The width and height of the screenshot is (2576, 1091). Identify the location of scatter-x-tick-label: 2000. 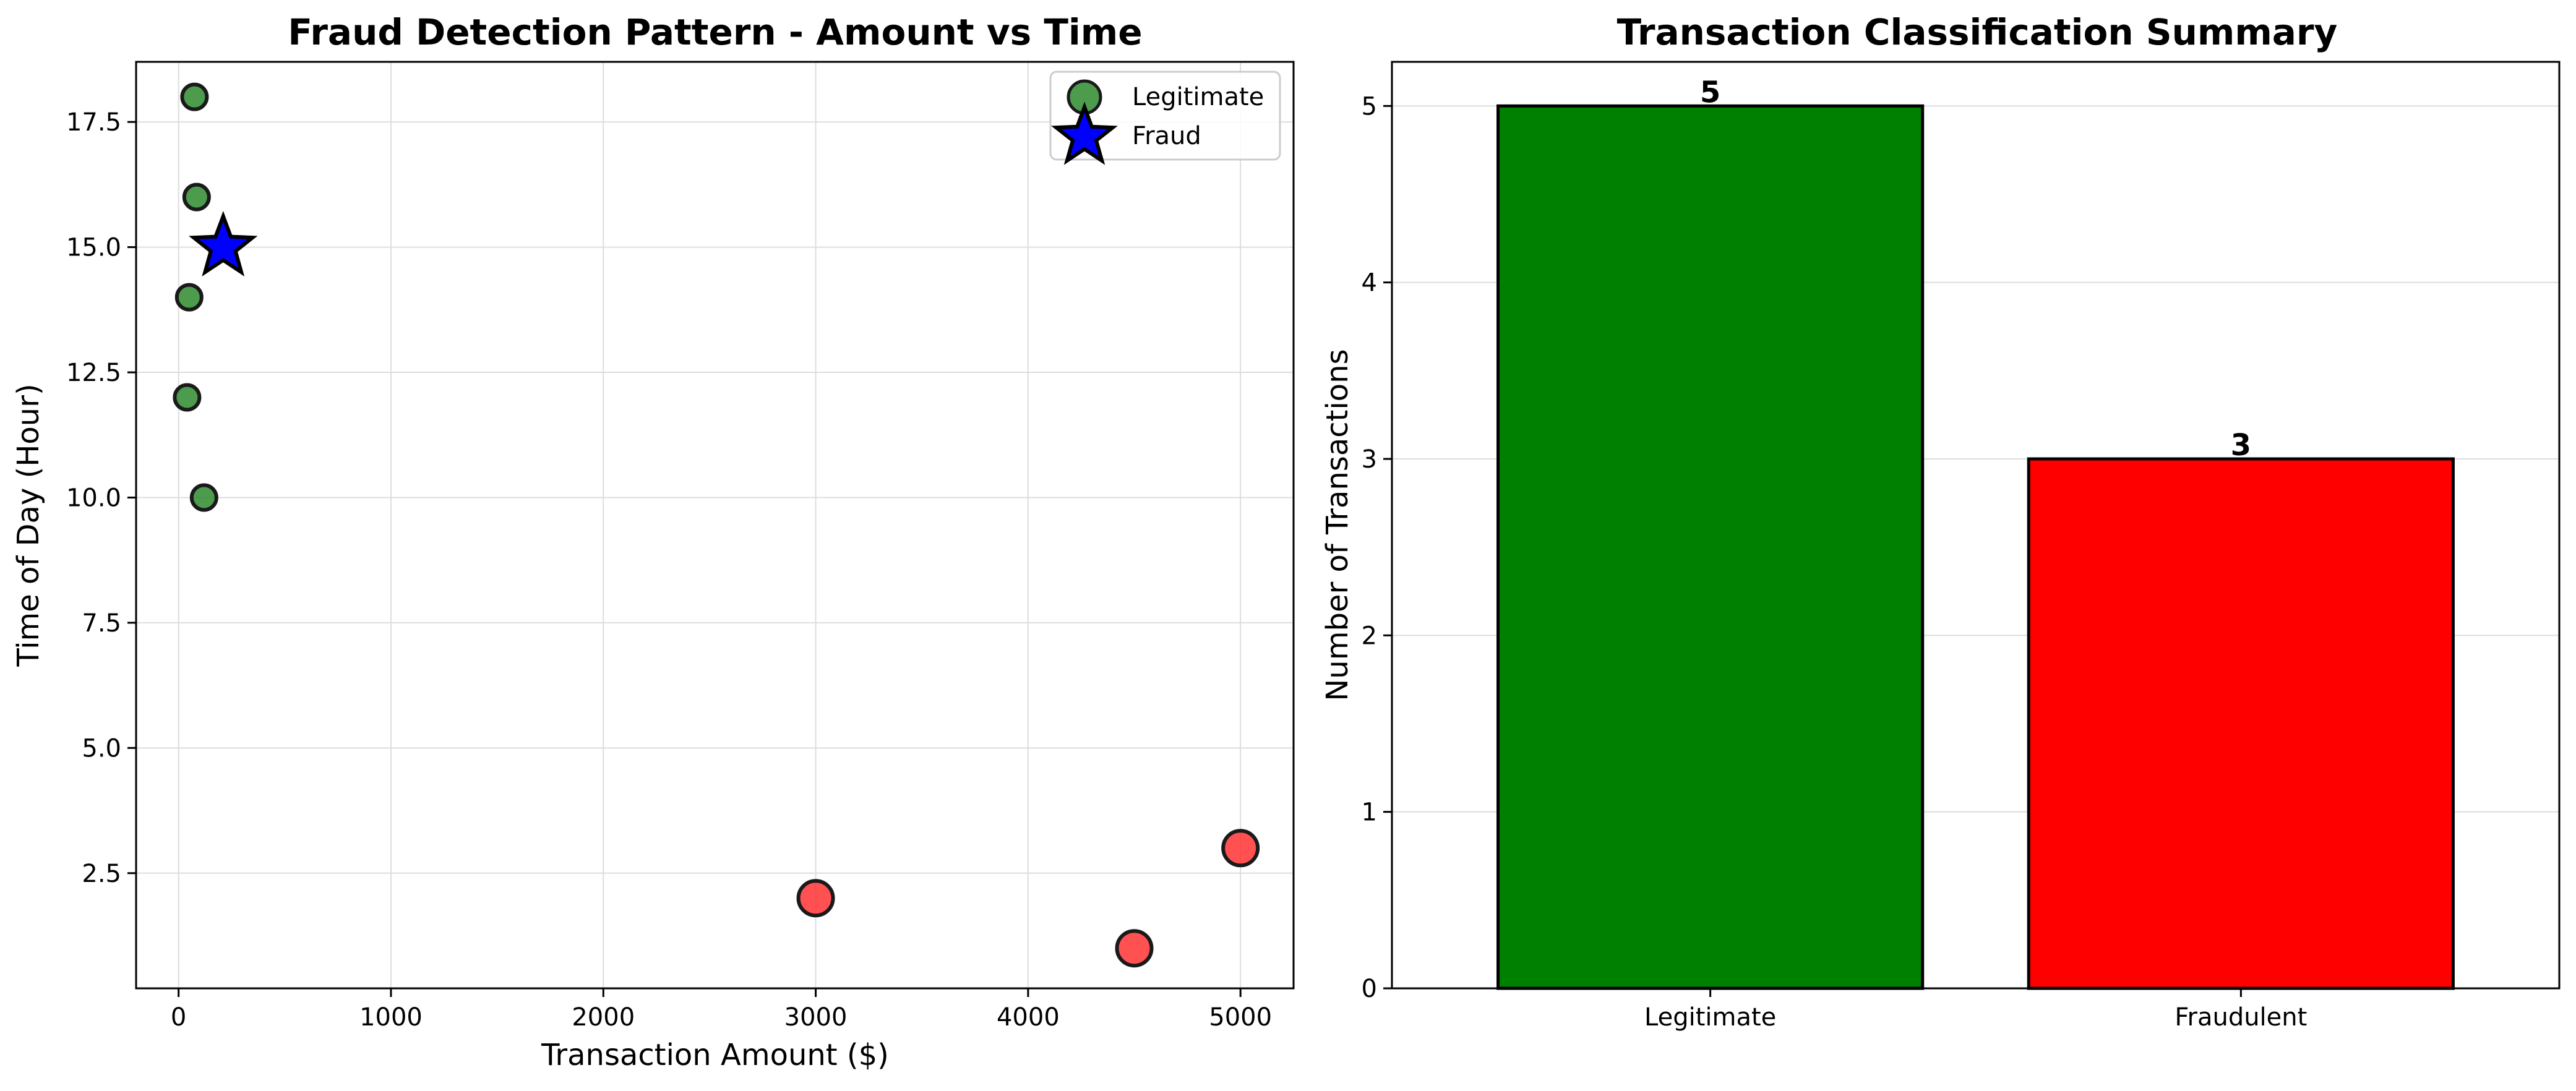
(603, 1017).